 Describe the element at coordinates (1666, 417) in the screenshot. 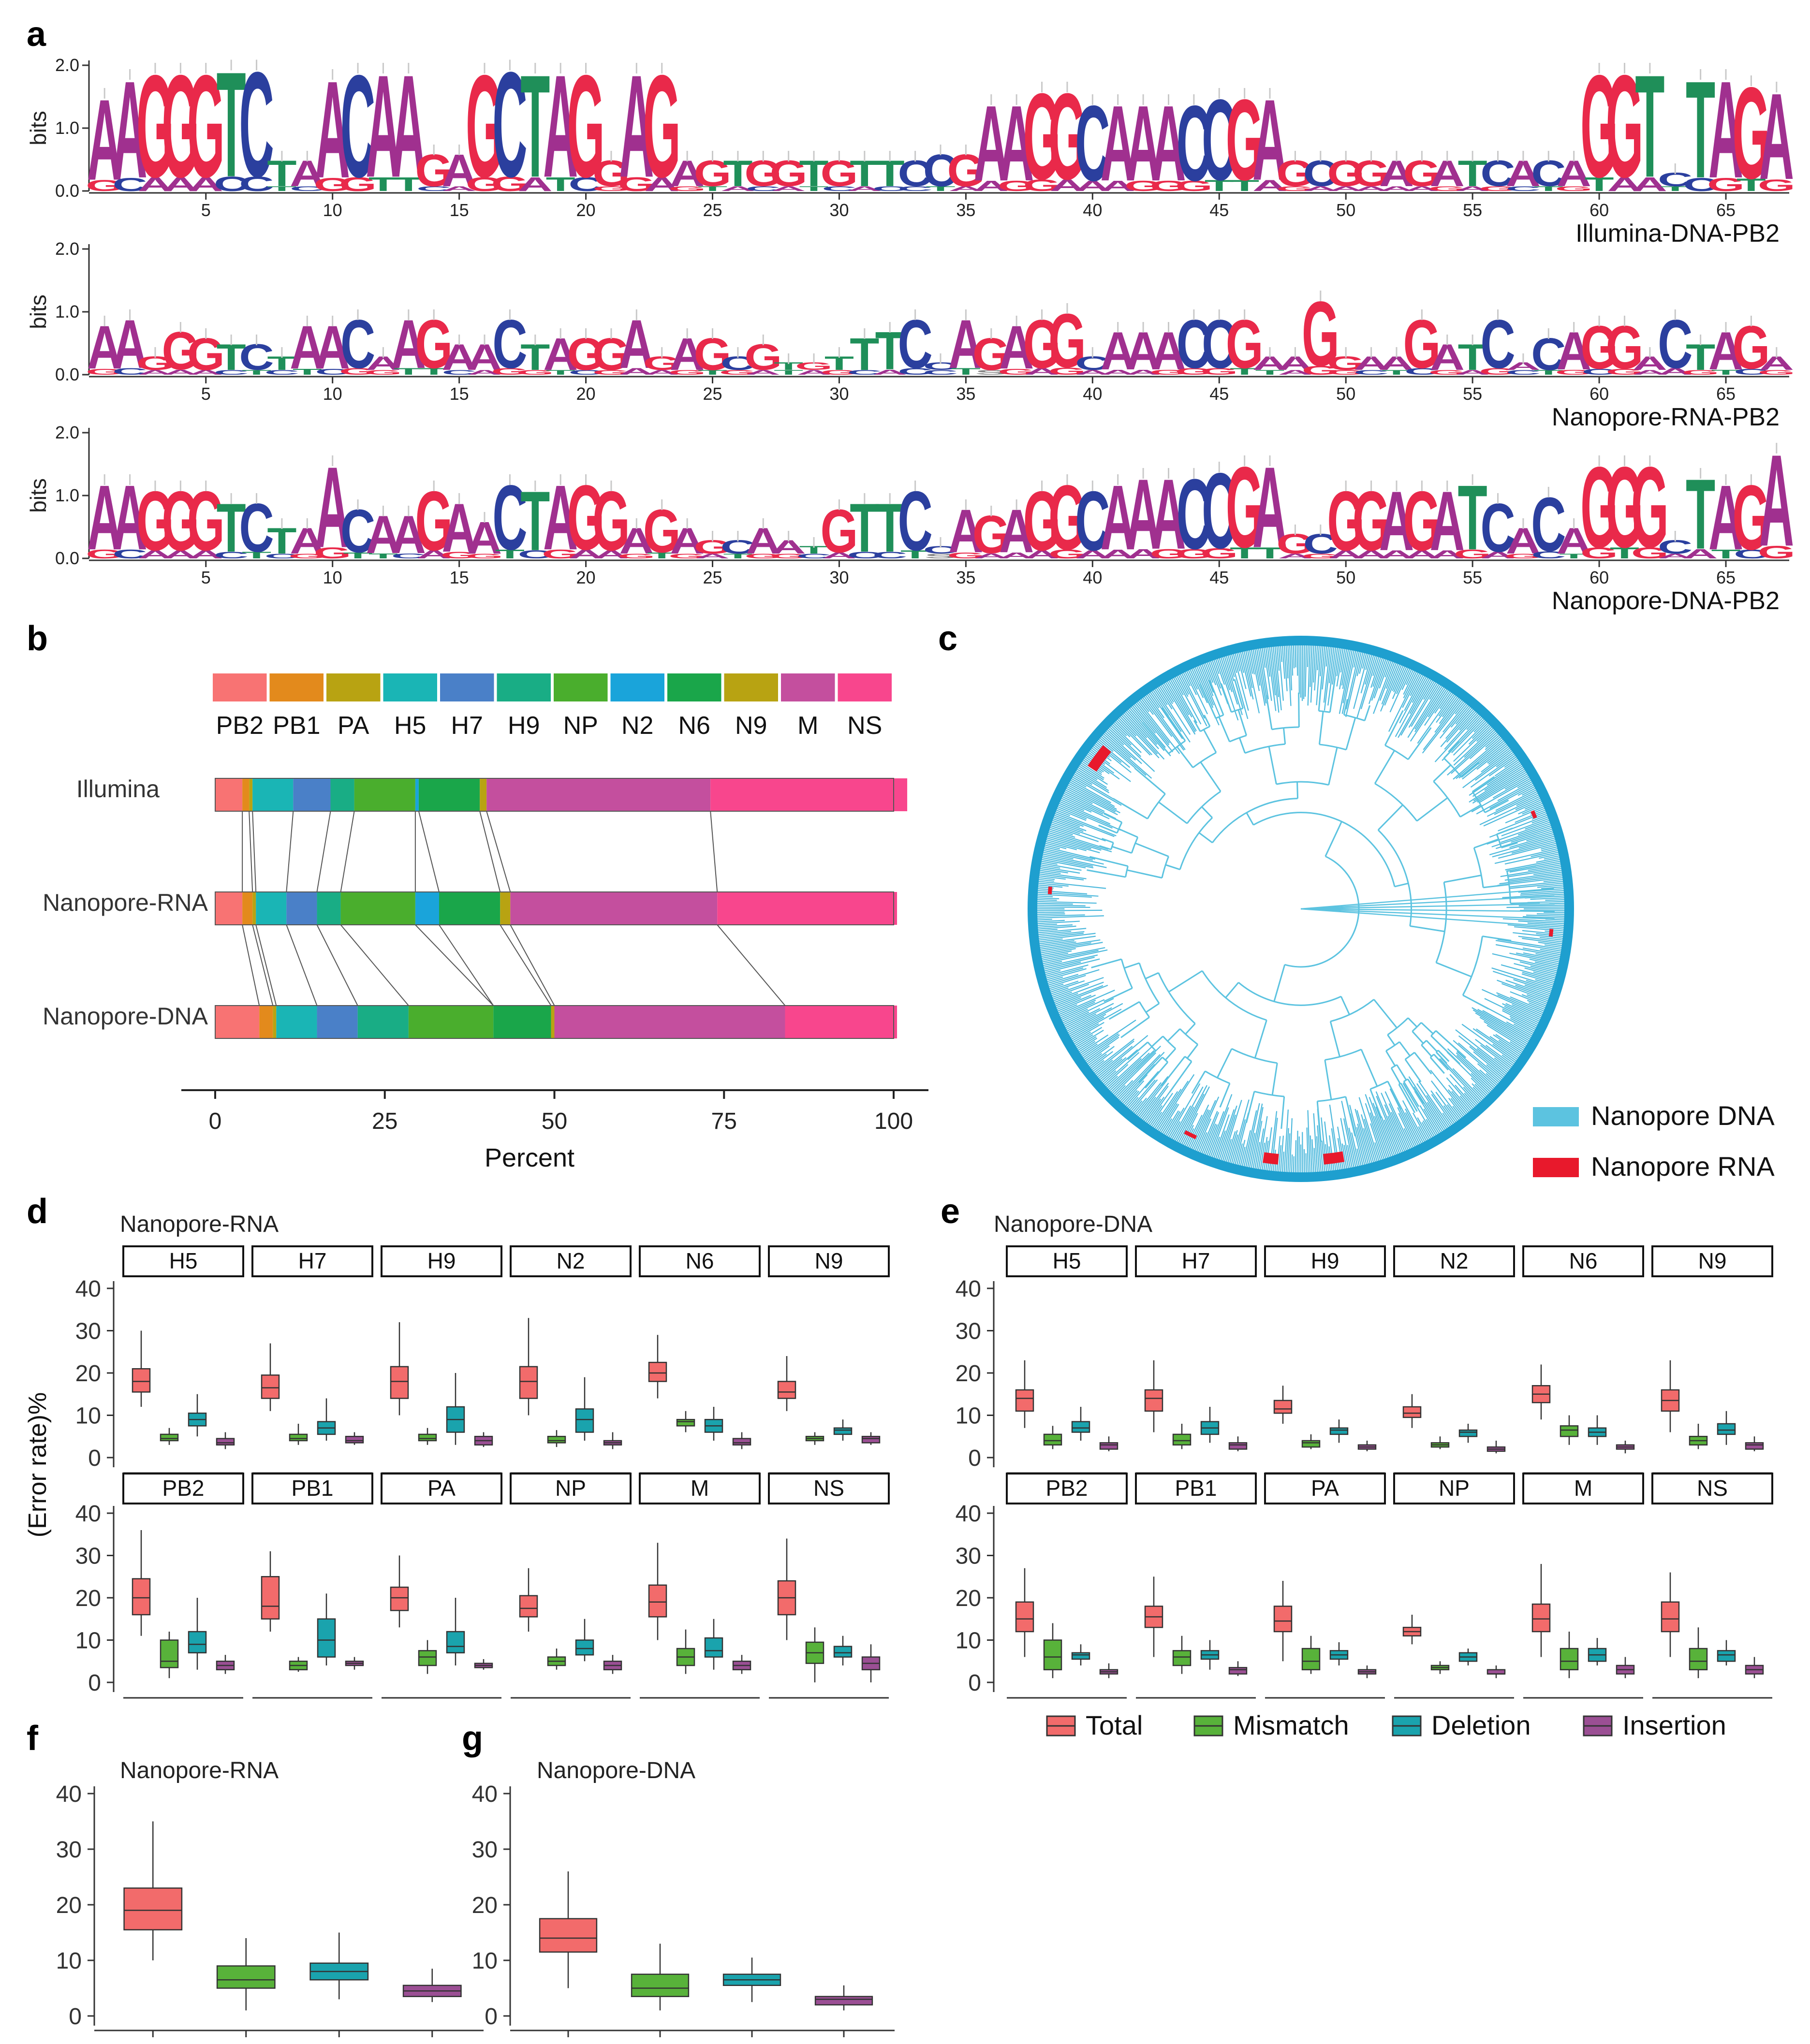

I see `logo-name: Nanopore-RNA-PB2` at that location.